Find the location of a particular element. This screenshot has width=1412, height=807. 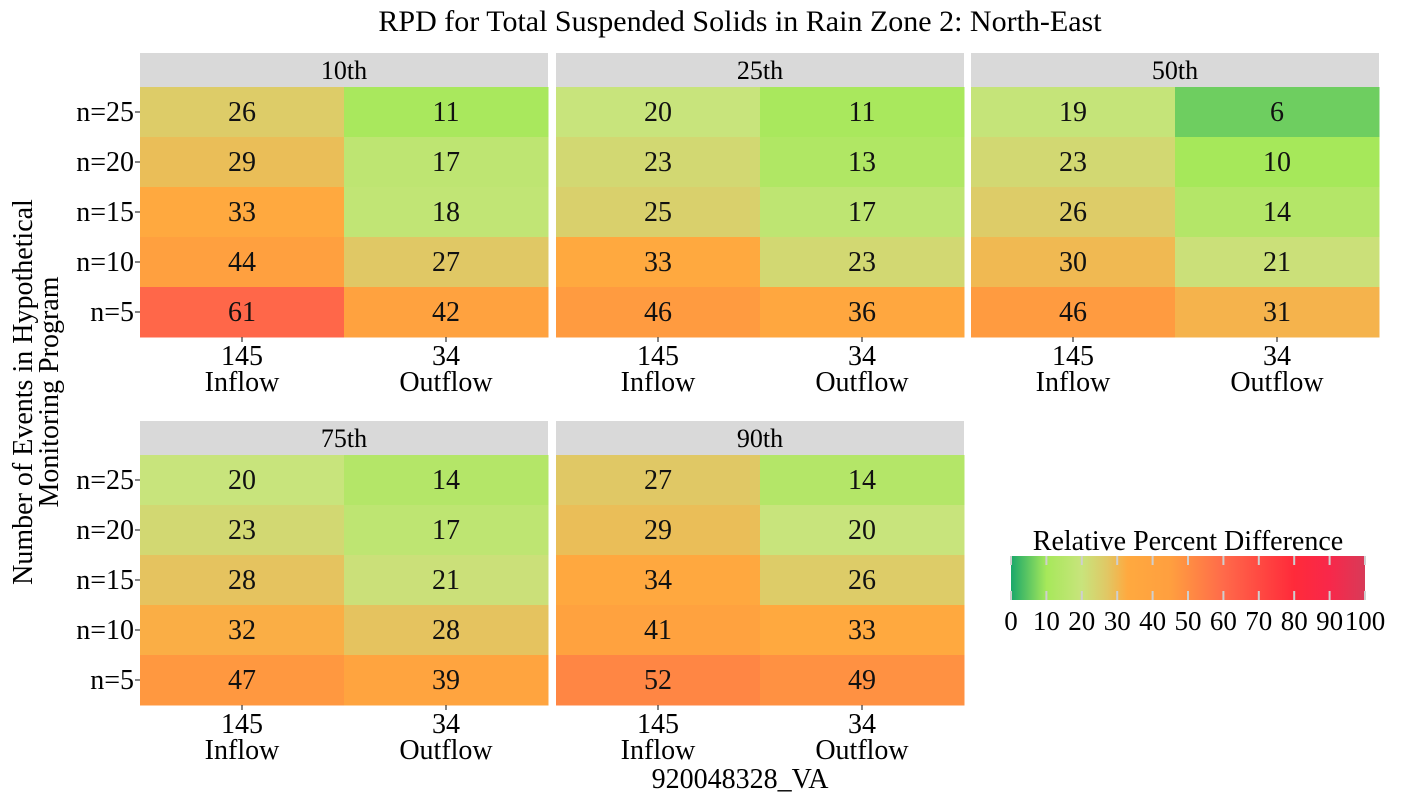

cell-value-label: 49 is located at coordinates (862, 680).